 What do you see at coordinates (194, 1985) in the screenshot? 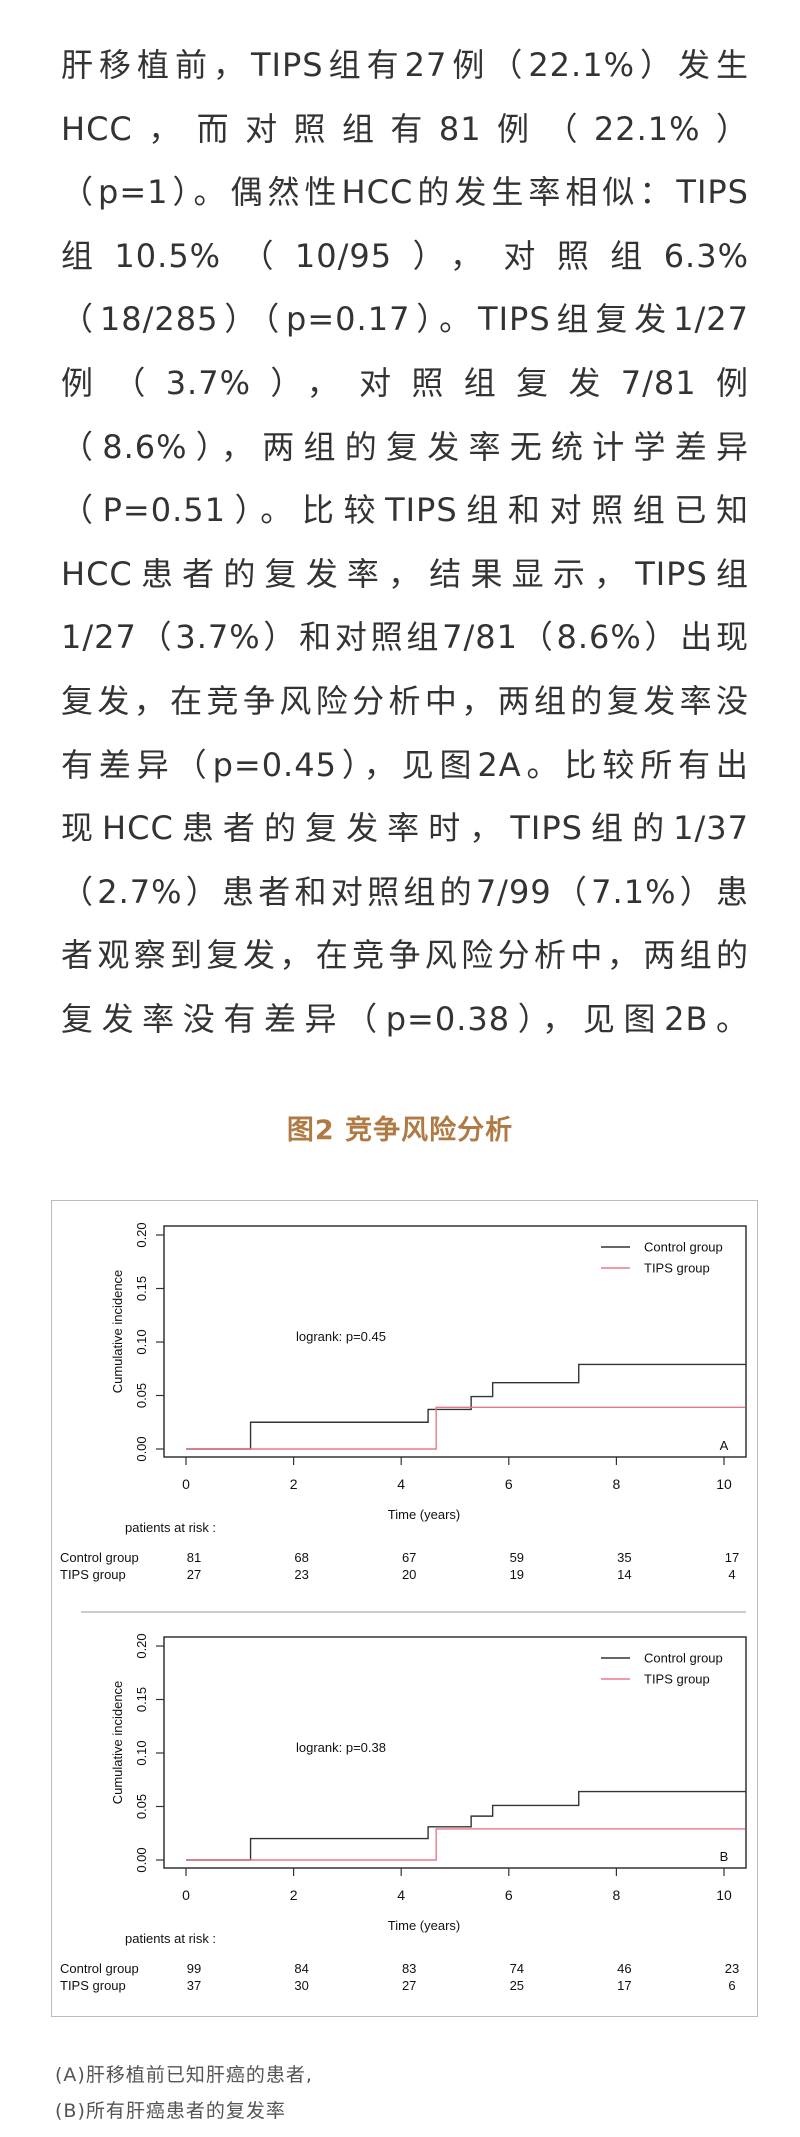
I see `risk-value: 37` at bounding box center [194, 1985].